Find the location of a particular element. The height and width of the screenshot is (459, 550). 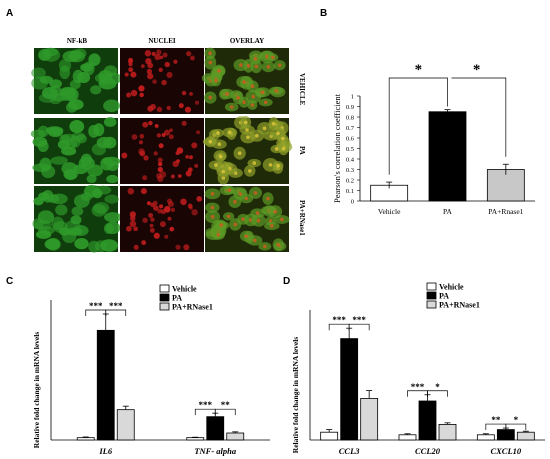

chart-b-category-label: PA+Rnase1 is located at coordinates (505, 211).